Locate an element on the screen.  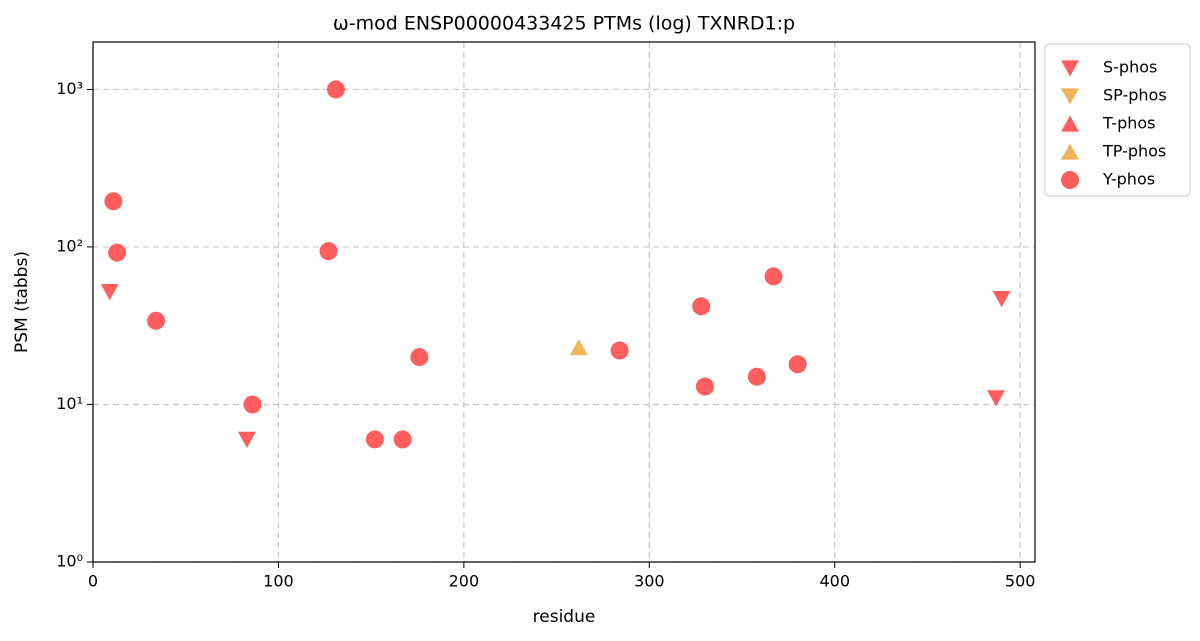
x-tick-label: 200 is located at coordinates (464, 581).